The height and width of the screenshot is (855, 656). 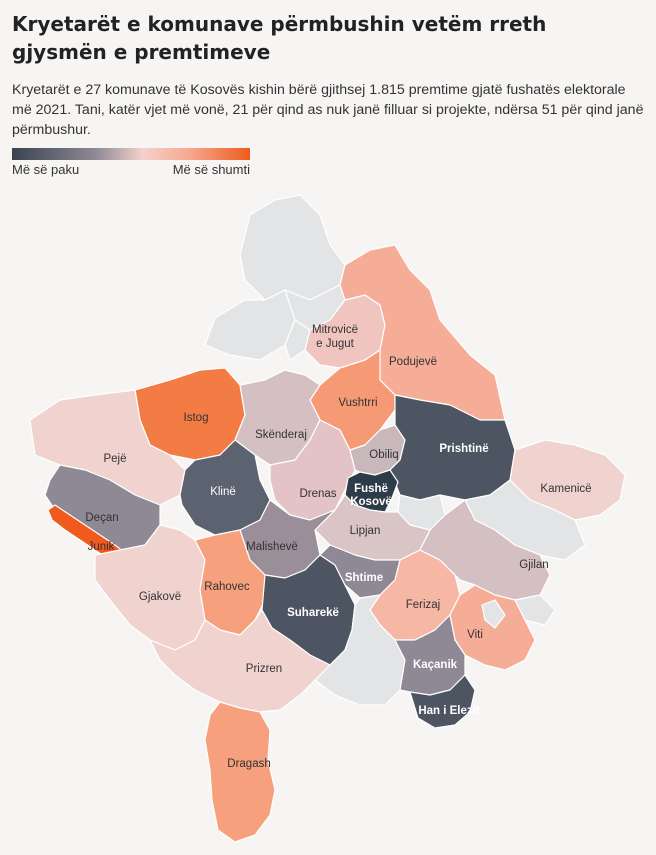 What do you see at coordinates (196, 418) in the screenshot?
I see `label-istog: Istog` at bounding box center [196, 418].